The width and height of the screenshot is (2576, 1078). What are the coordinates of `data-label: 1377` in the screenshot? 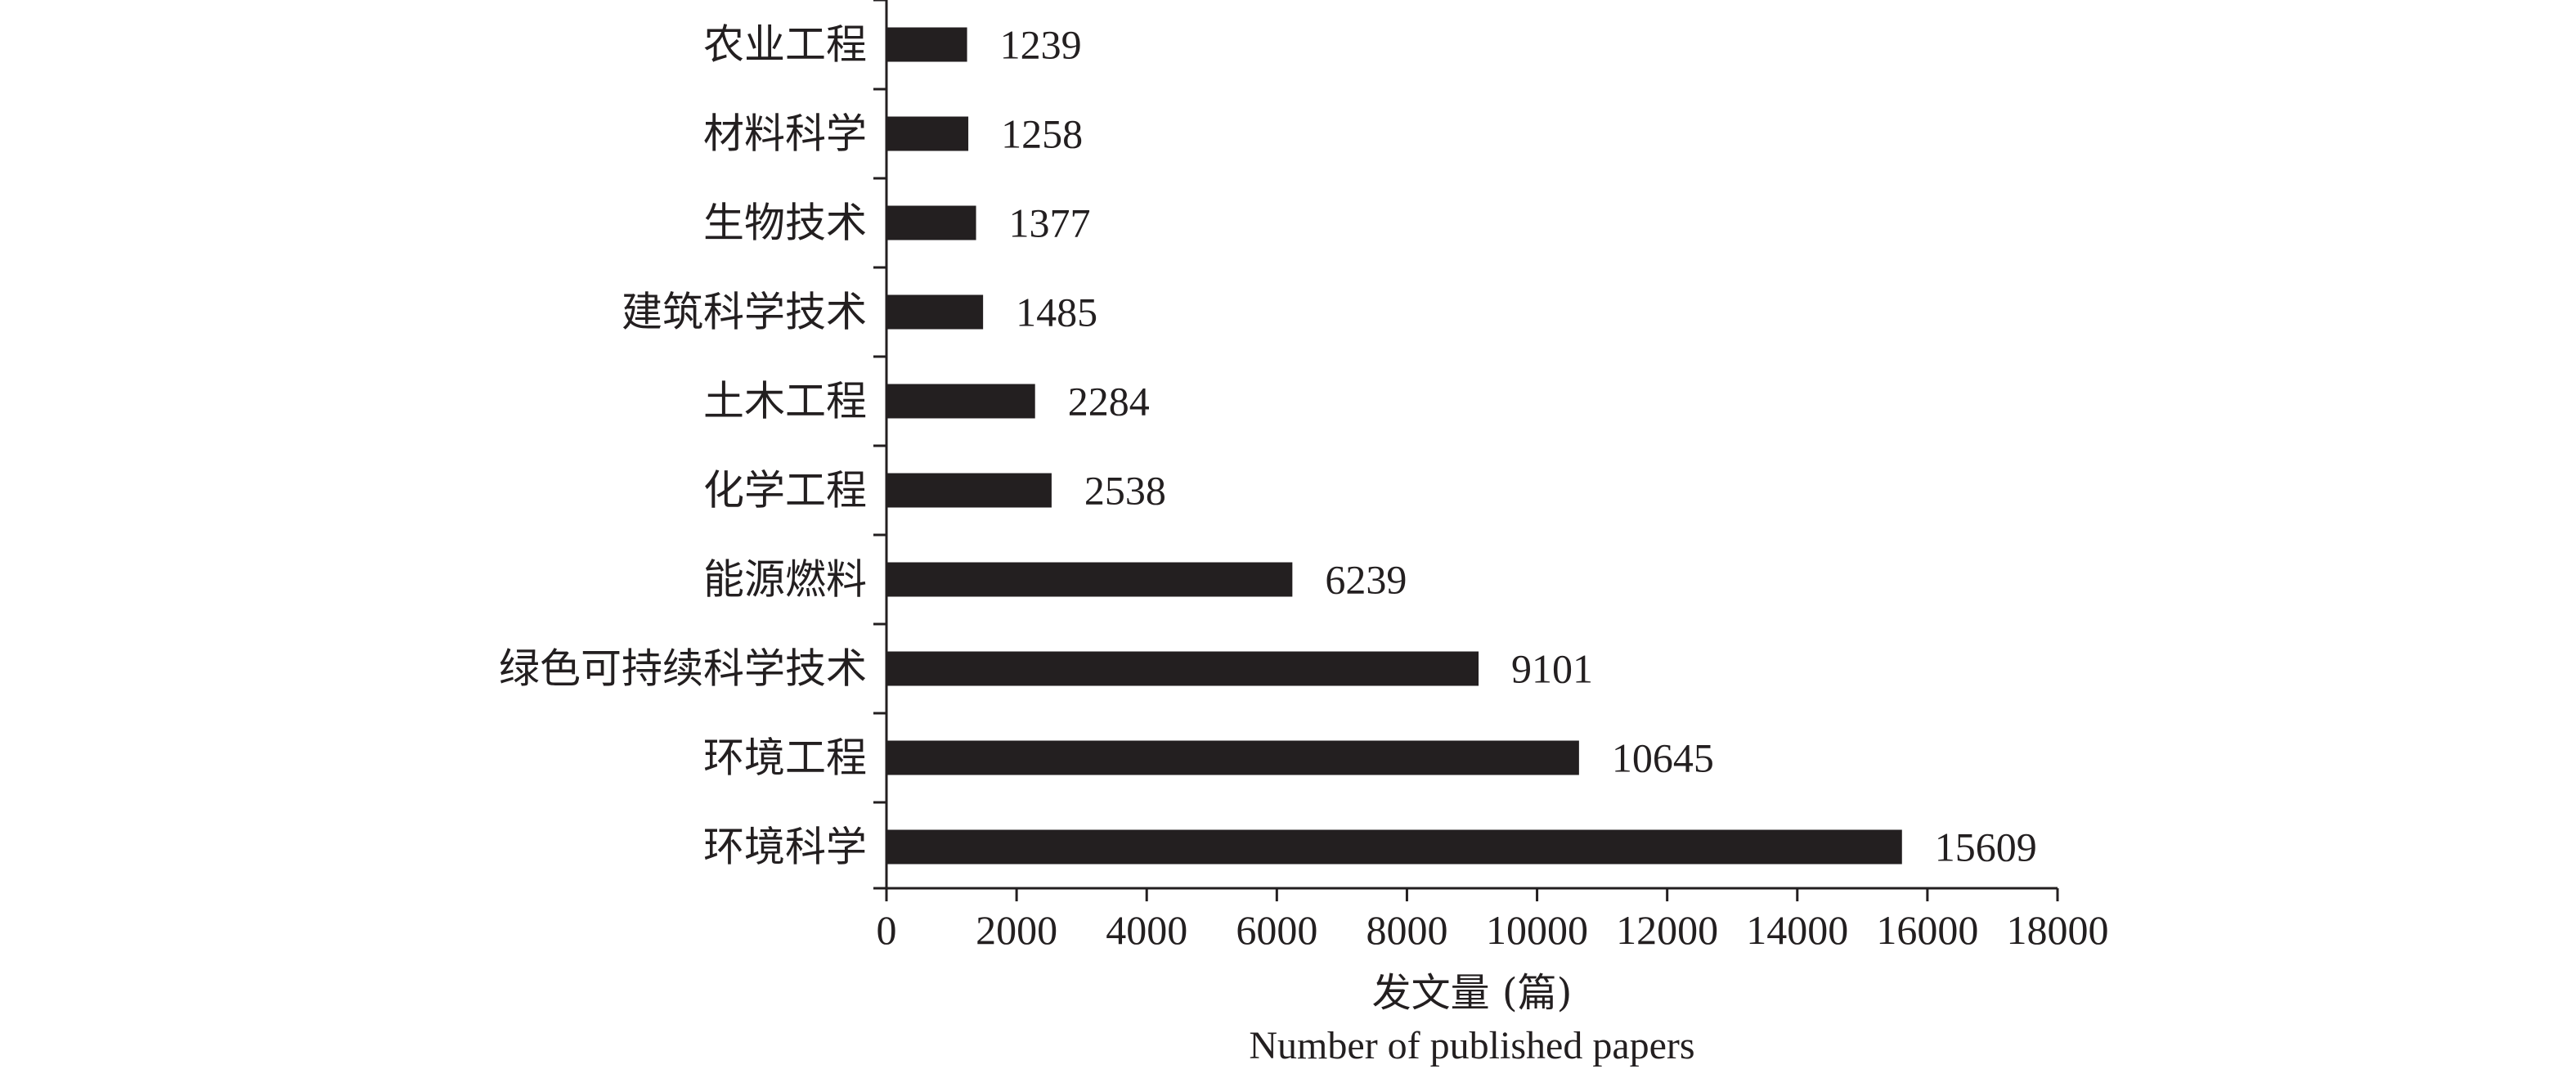 It's located at (1050, 223).